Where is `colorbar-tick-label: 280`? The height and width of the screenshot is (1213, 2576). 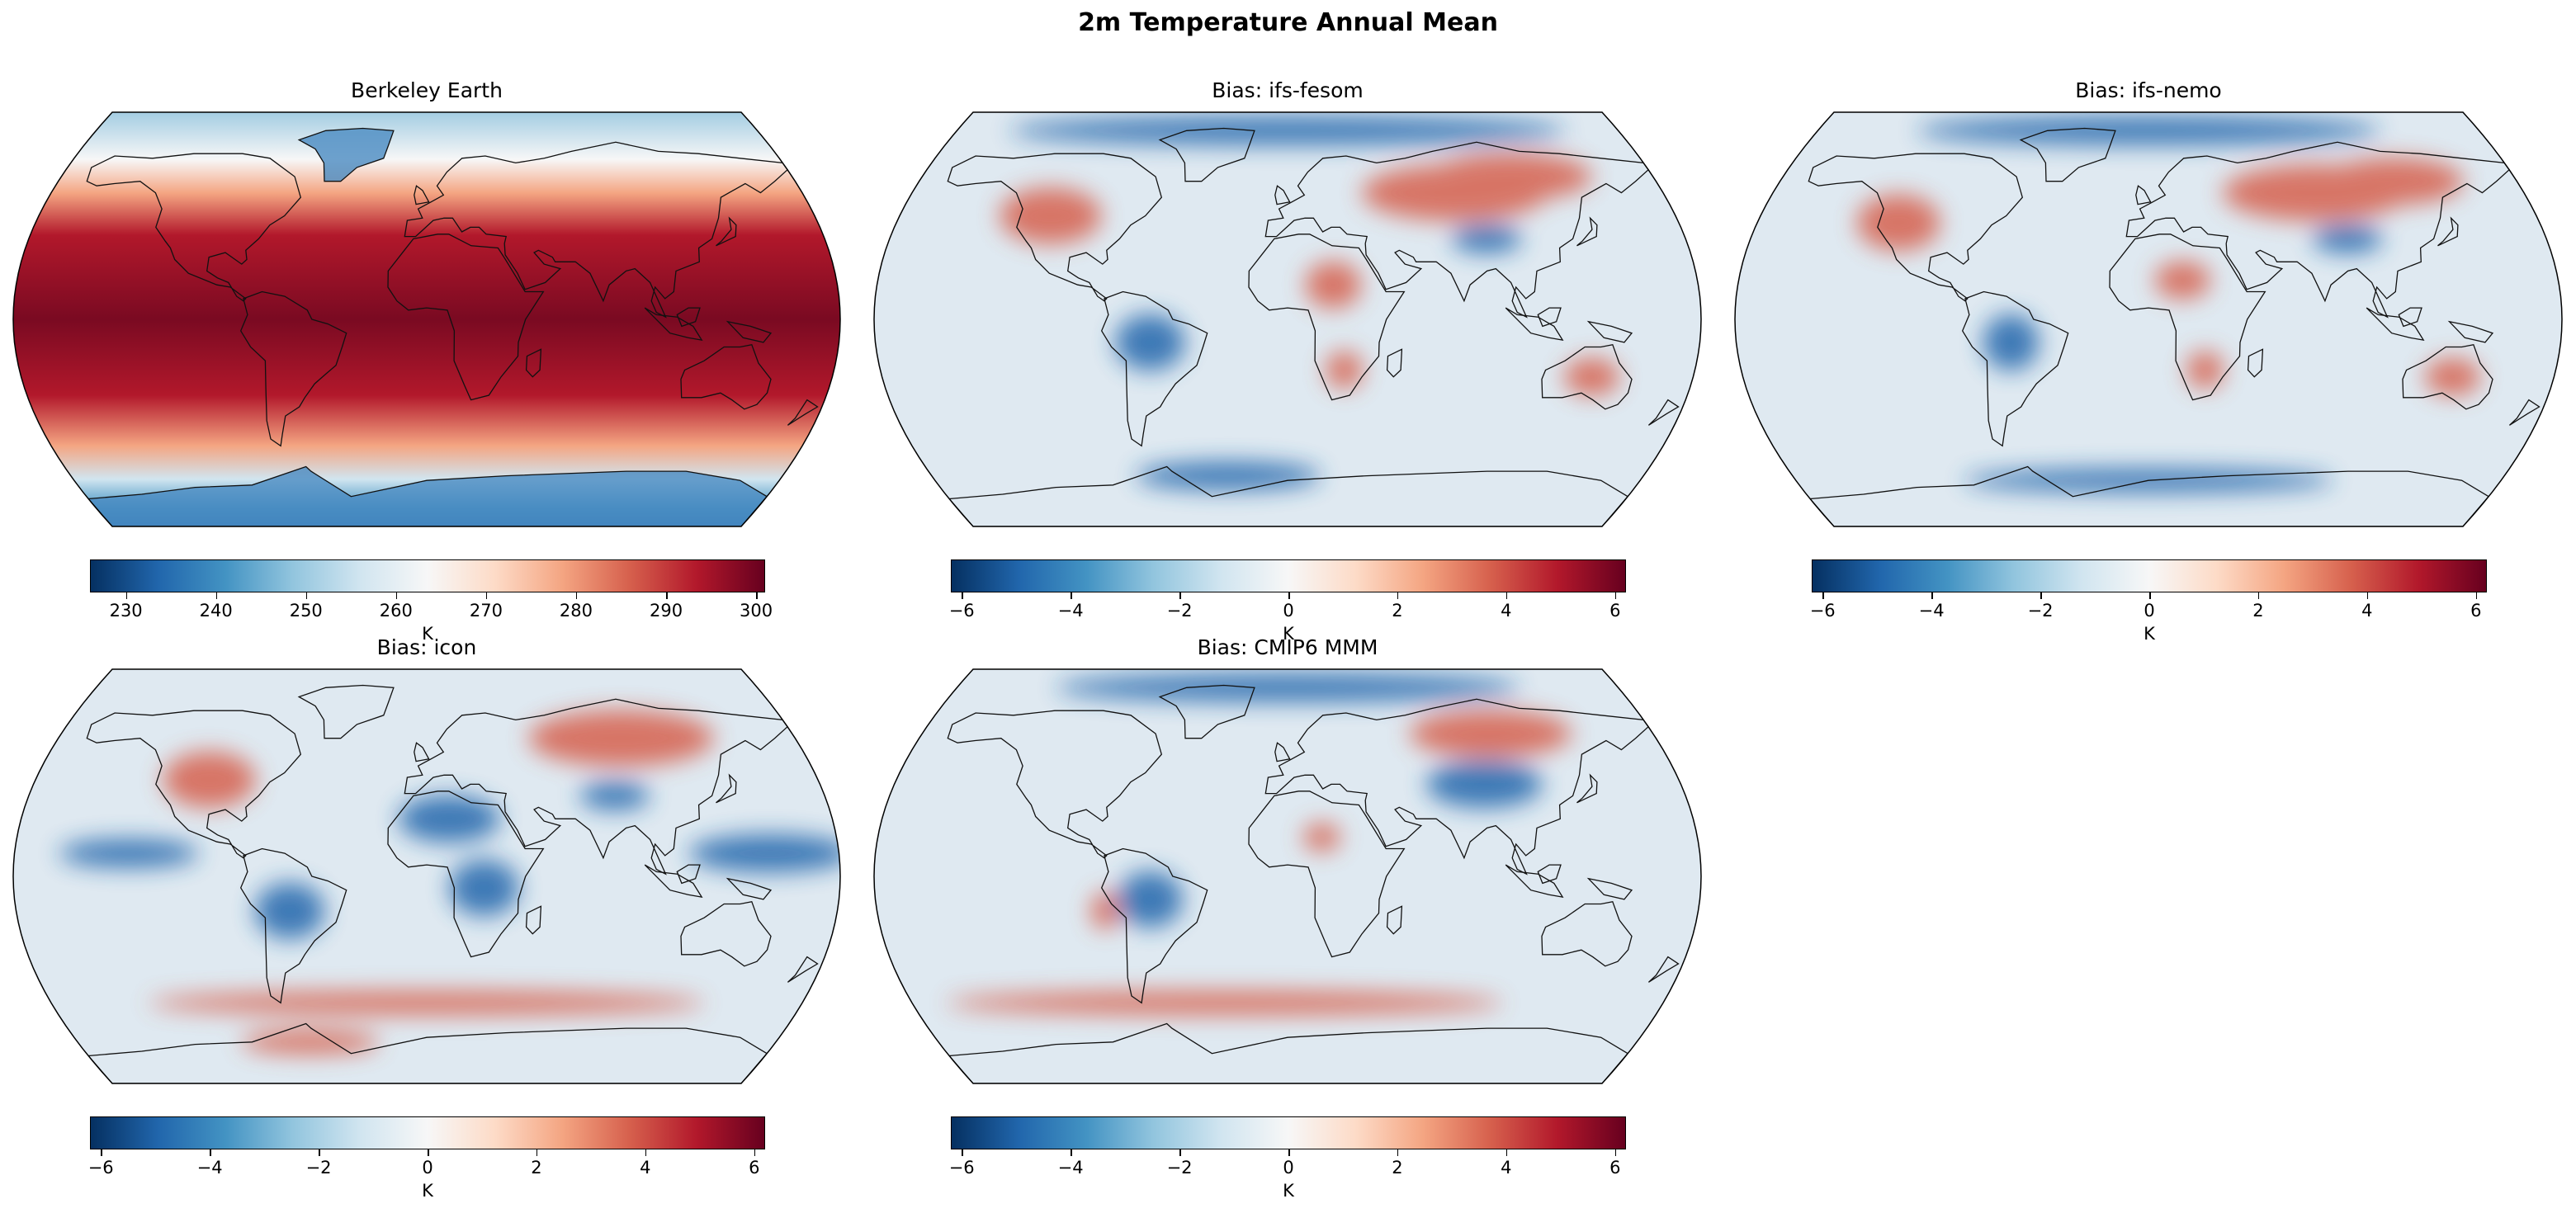
colorbar-tick-label: 280 is located at coordinates (576, 611).